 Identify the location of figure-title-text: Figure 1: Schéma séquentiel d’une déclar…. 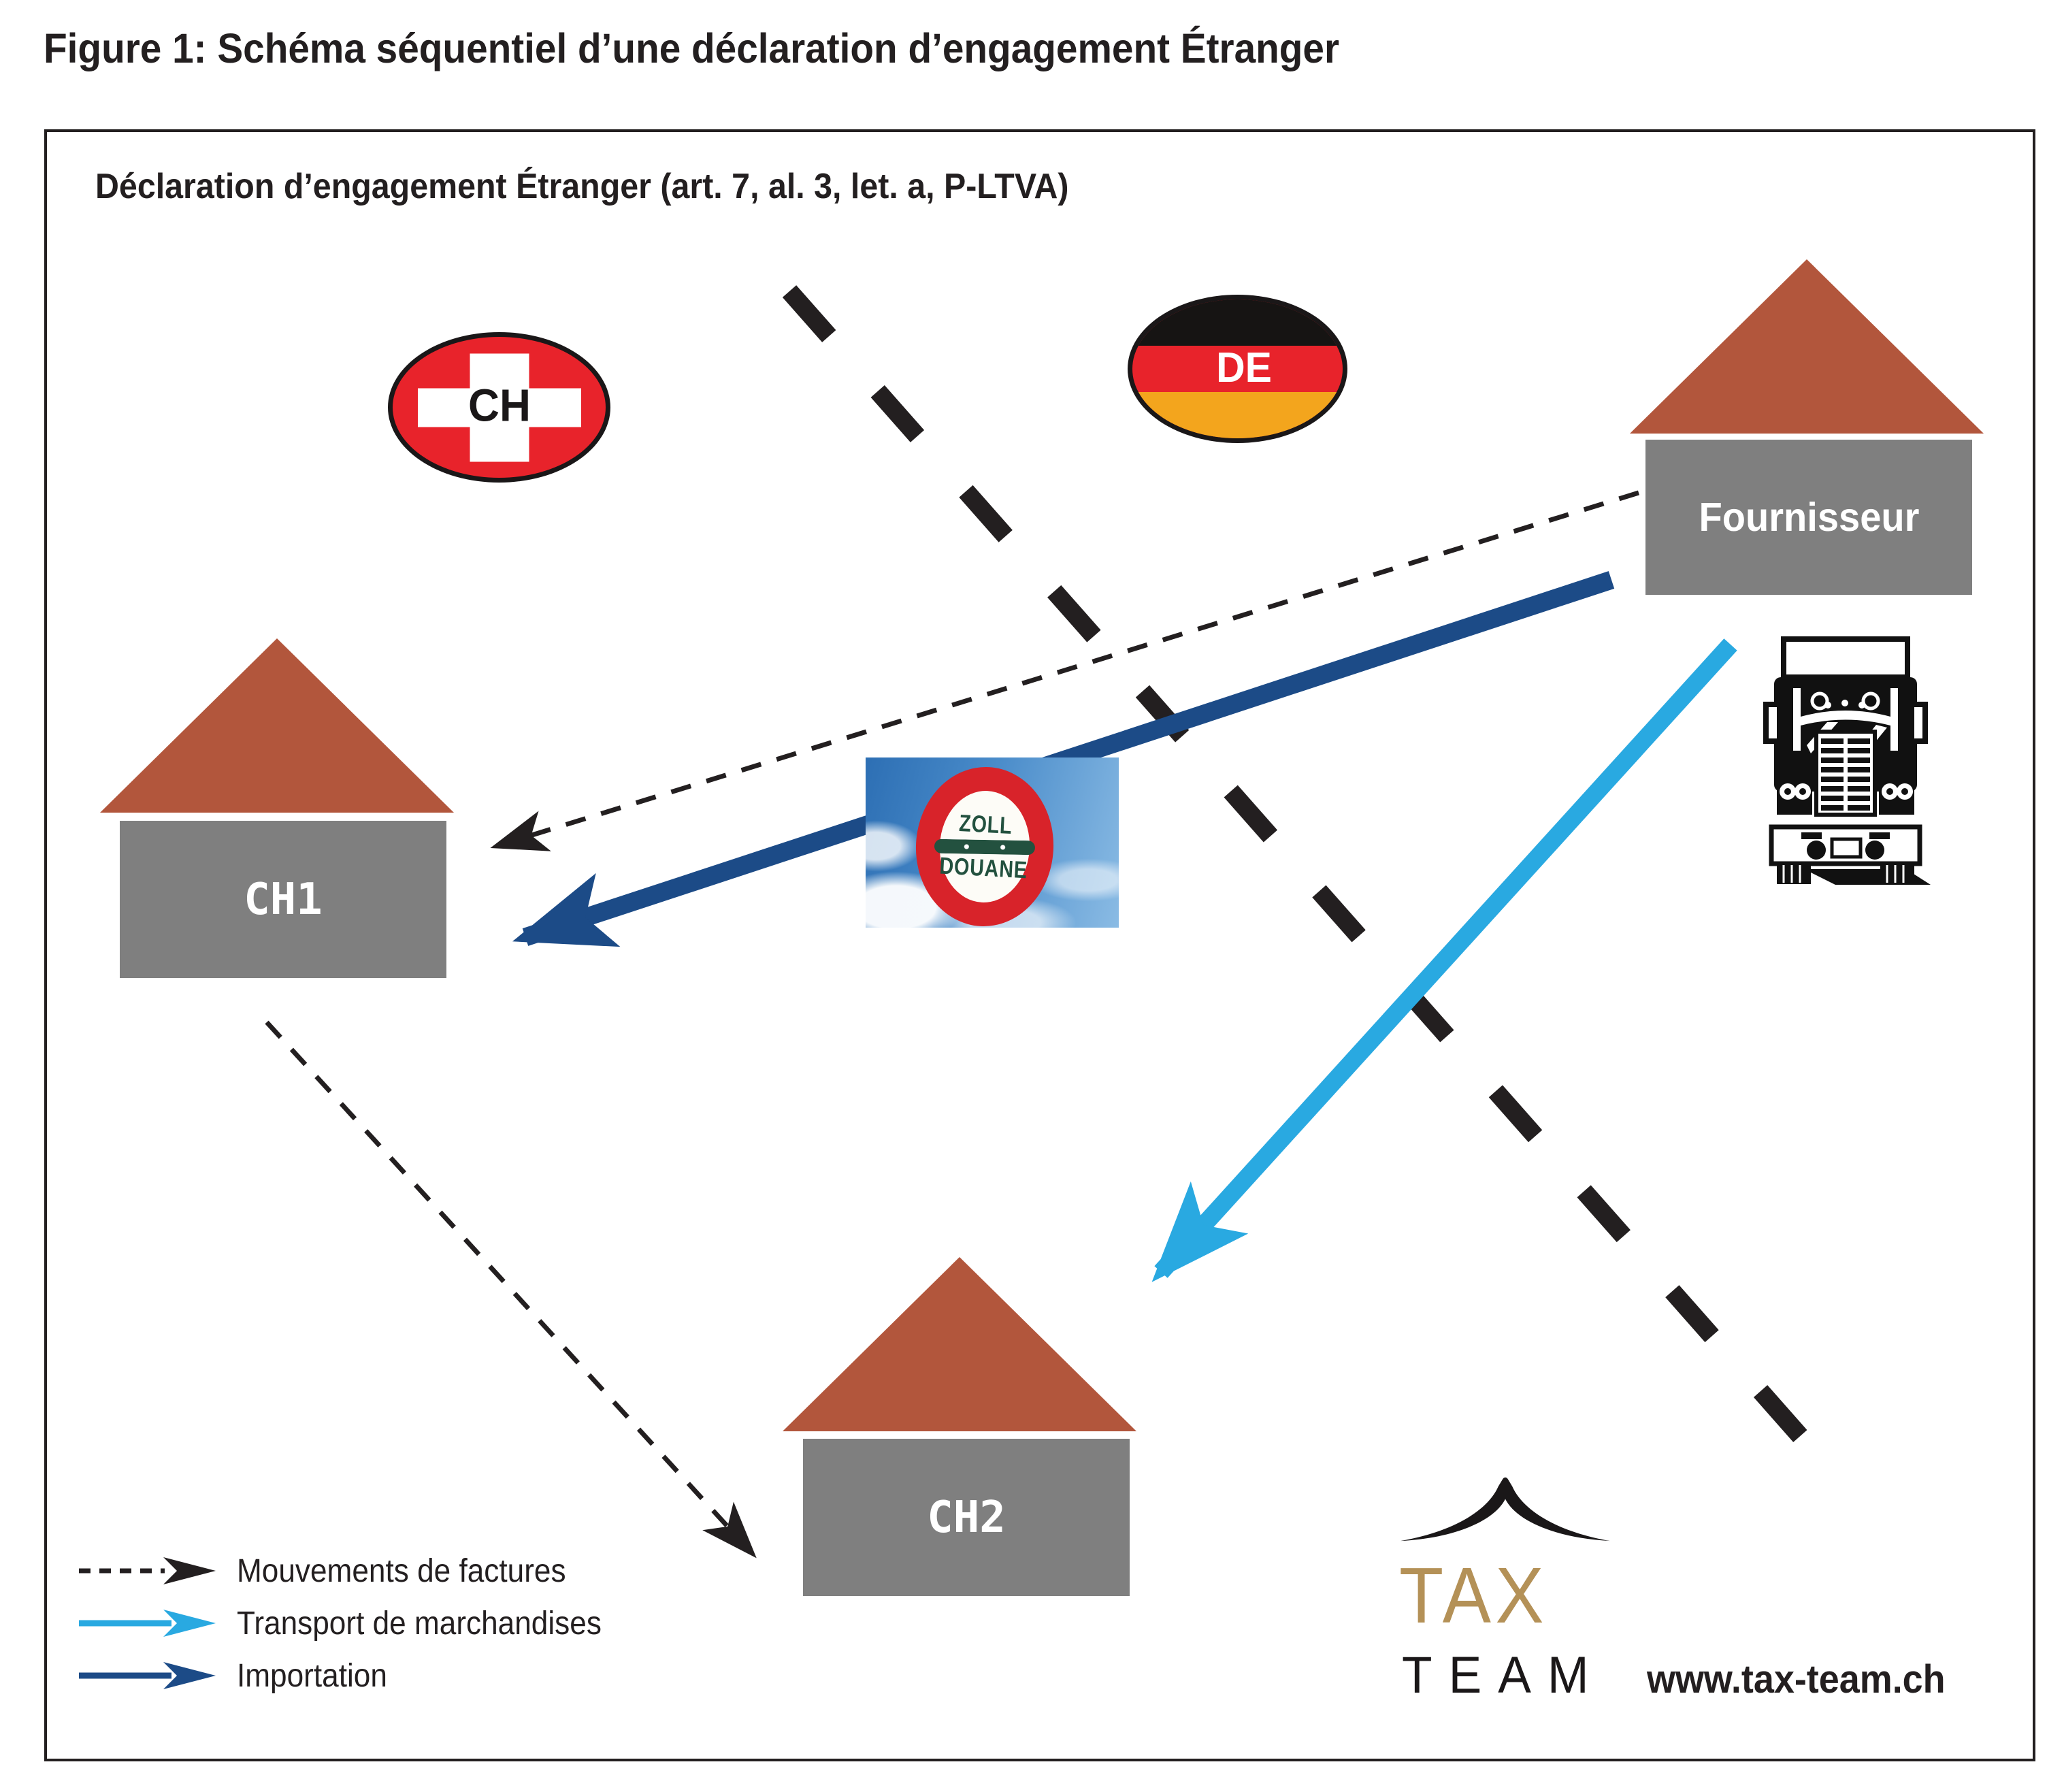
(692, 48).